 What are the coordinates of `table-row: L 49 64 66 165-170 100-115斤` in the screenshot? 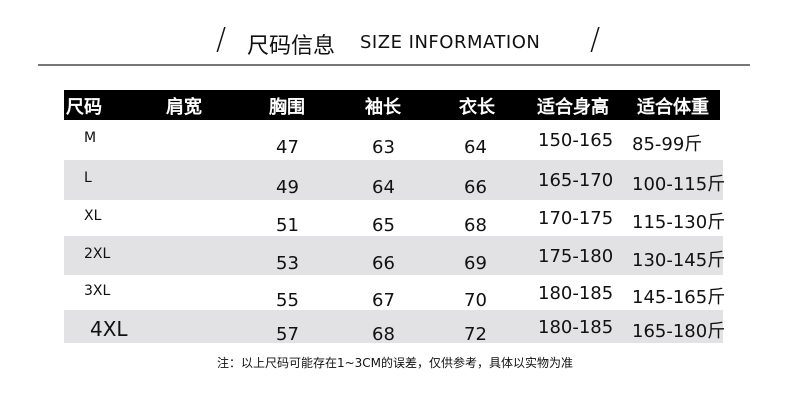 It's located at (395, 180).